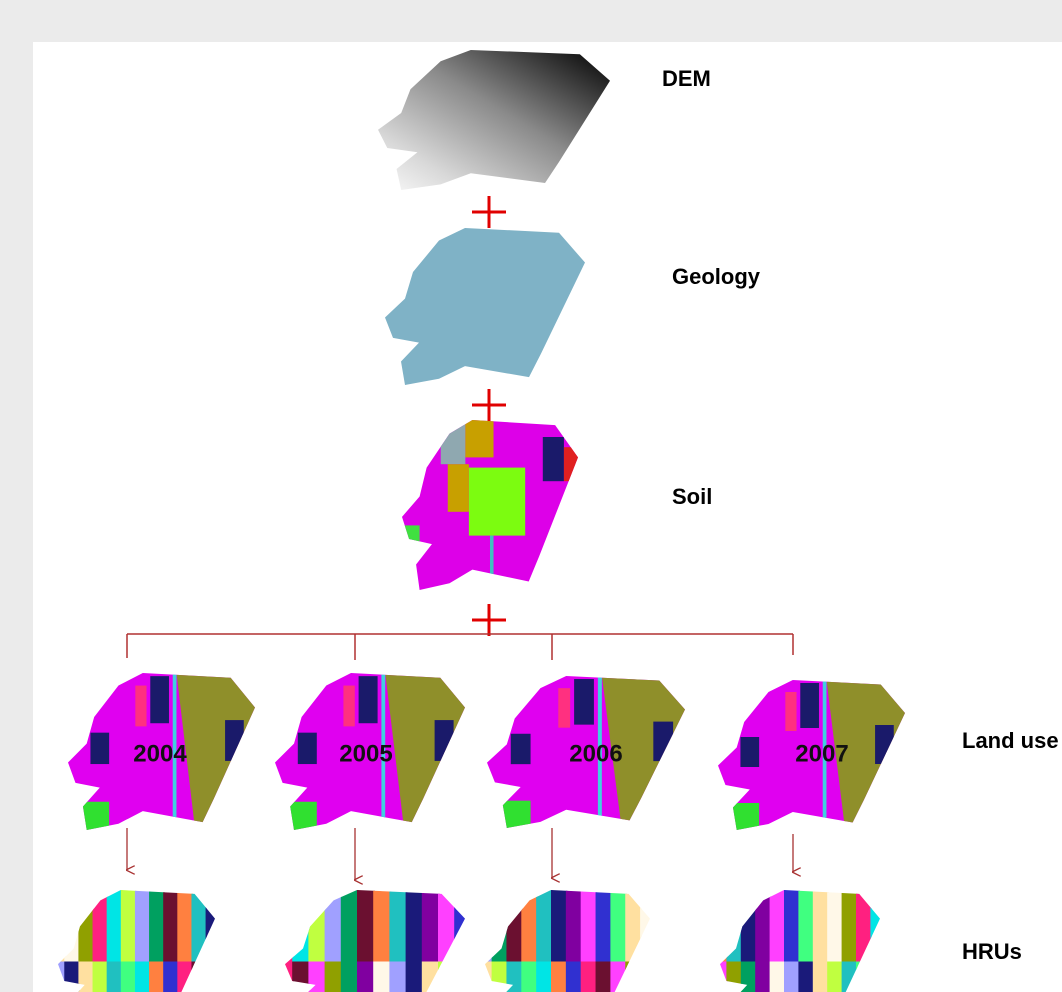  What do you see at coordinates (460, 854) in the screenshot?
I see `arrows` at bounding box center [460, 854].